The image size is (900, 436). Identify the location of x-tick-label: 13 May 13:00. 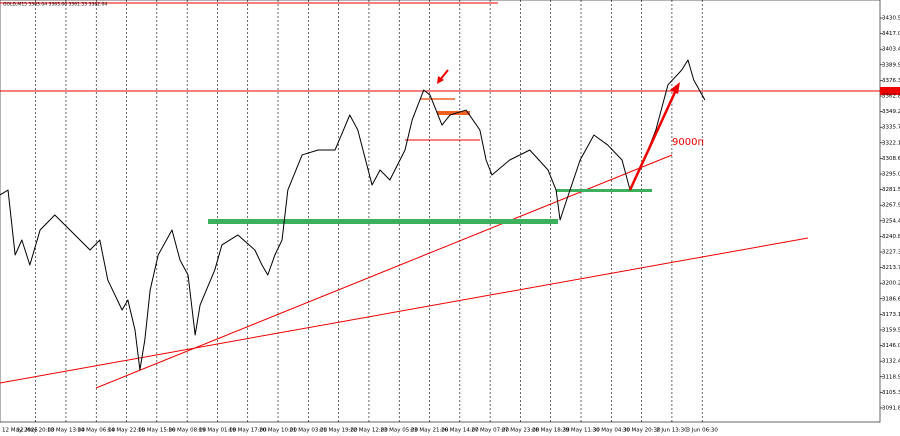
(66, 431).